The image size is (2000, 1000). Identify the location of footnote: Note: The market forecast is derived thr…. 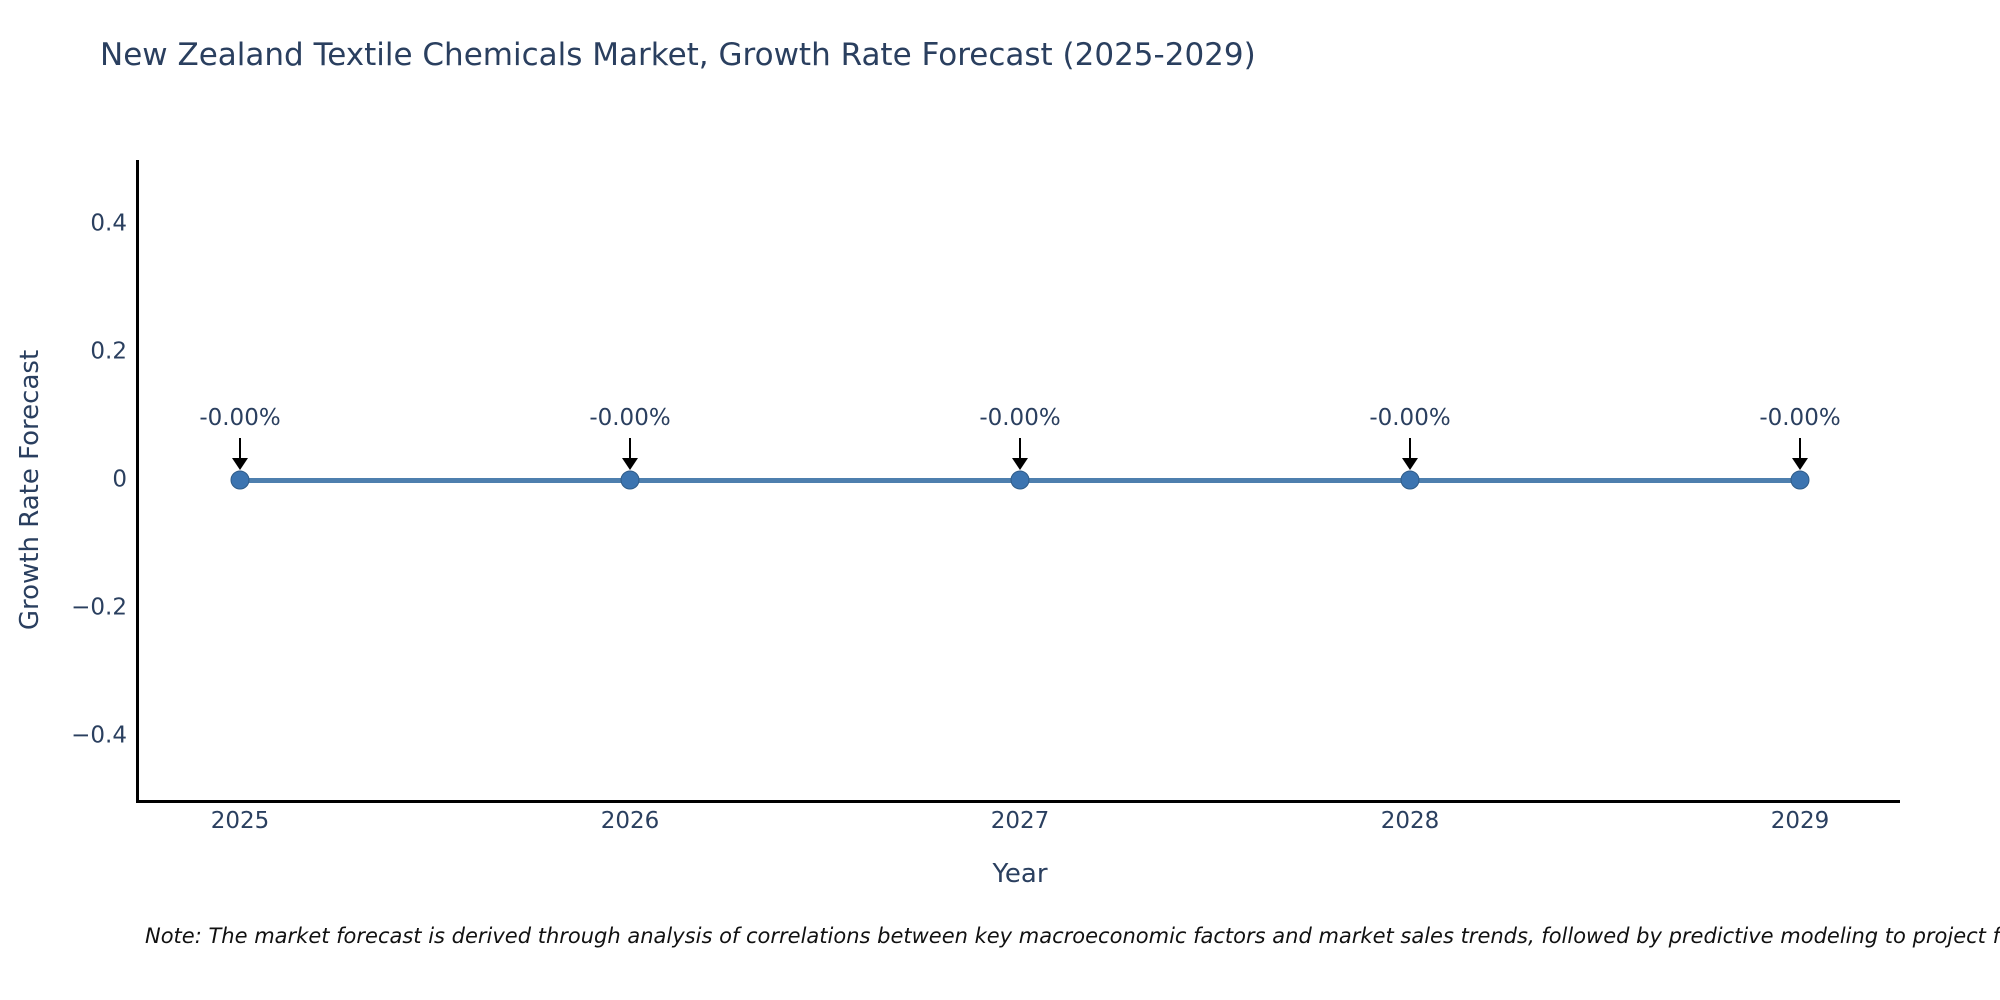
(1072, 936).